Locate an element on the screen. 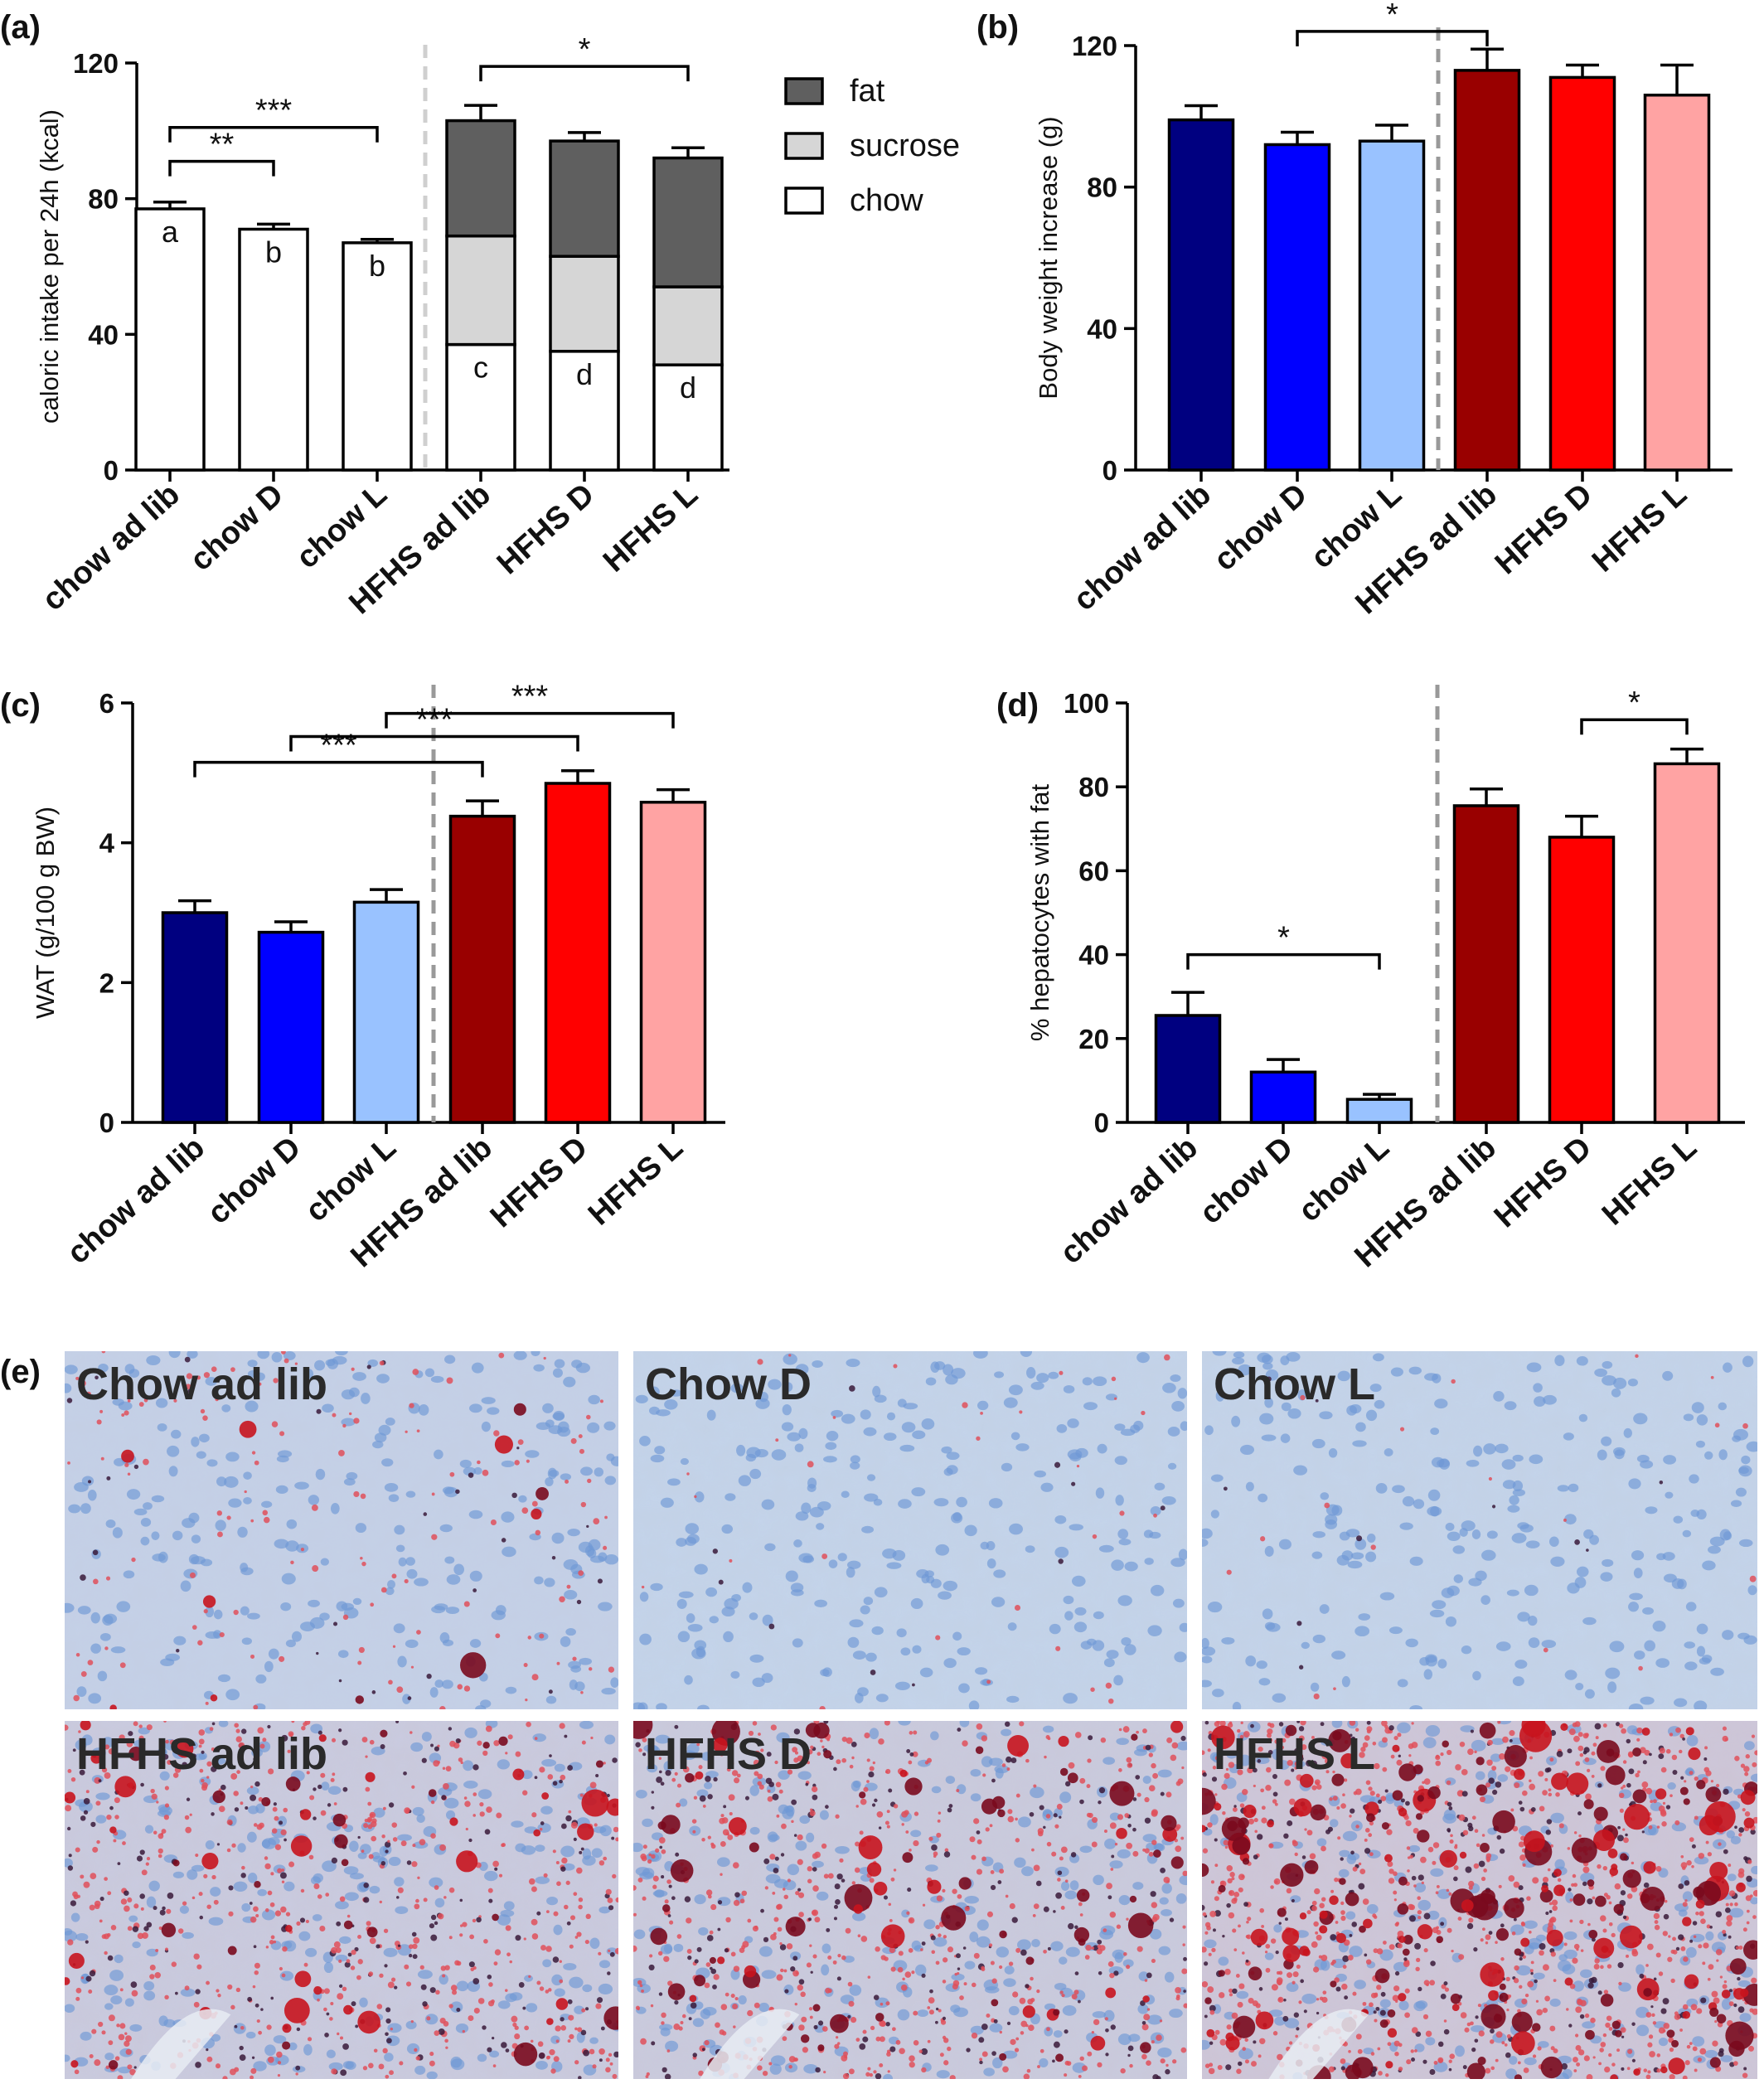 The height and width of the screenshot is (2084, 1764). panel-label-b: (b) is located at coordinates (997, 28).